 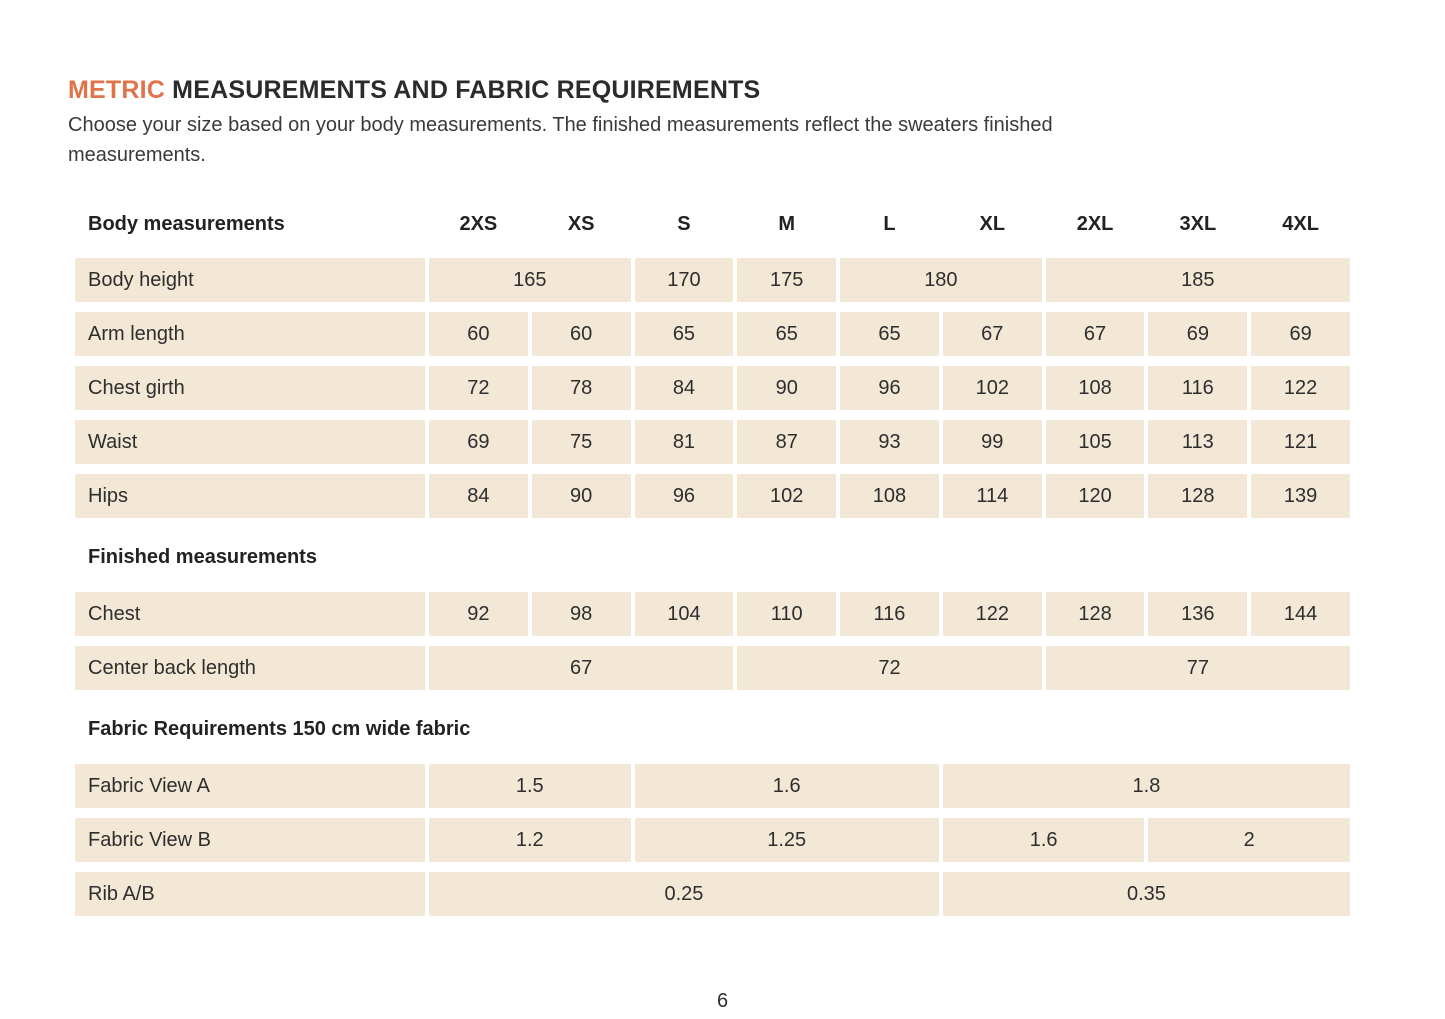 What do you see at coordinates (787, 223) in the screenshot?
I see `size-header-m: M` at bounding box center [787, 223].